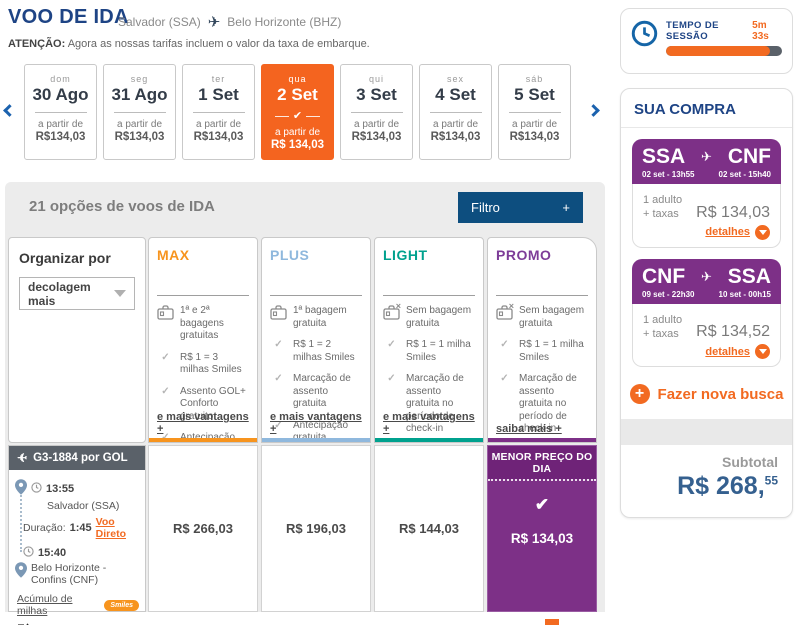  What do you see at coordinates (520, 207) in the screenshot?
I see `filter-button: Filtro +` at bounding box center [520, 207].